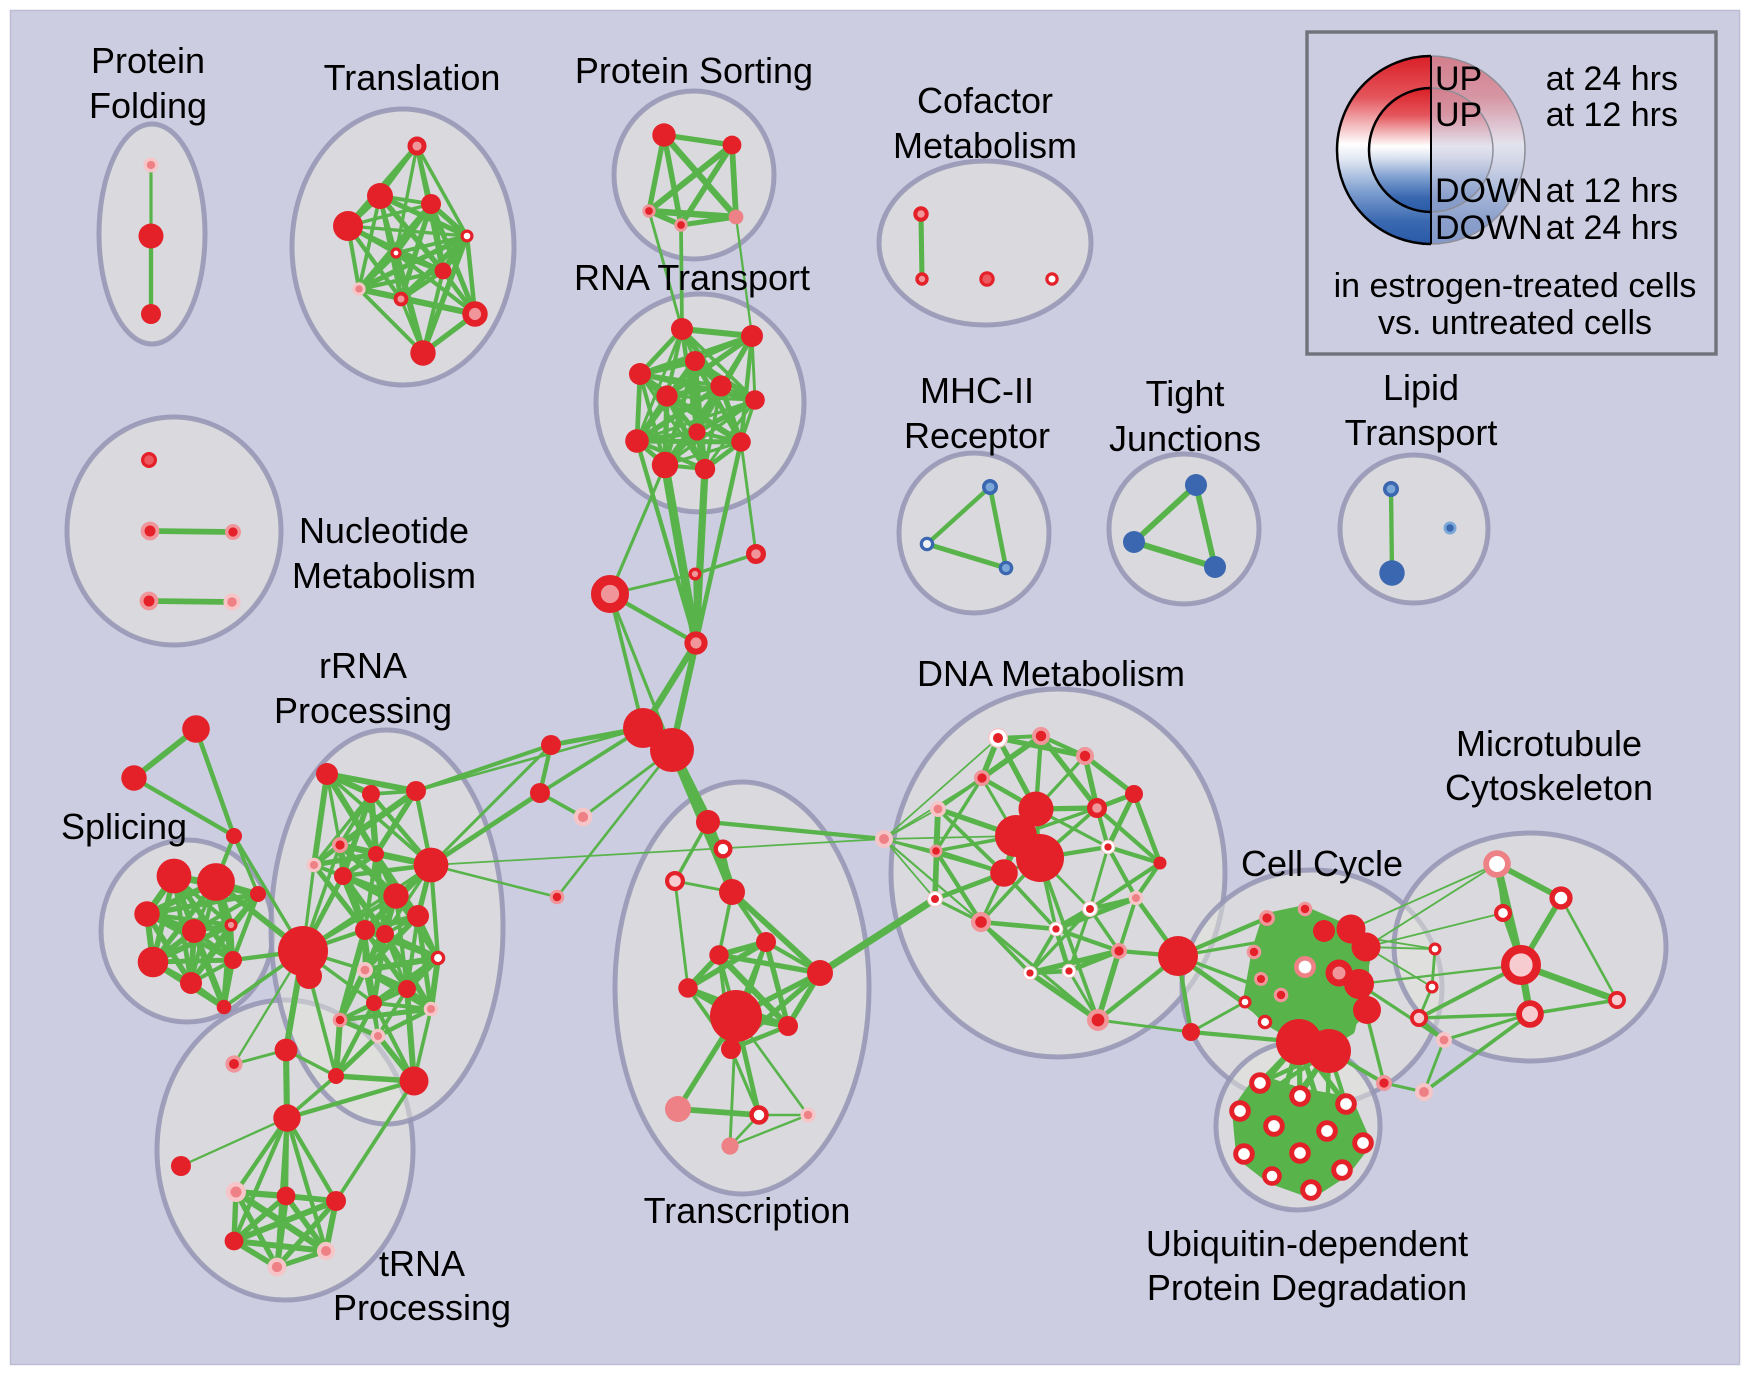  I want to click on svg-text: Cofactor, so click(985, 100).